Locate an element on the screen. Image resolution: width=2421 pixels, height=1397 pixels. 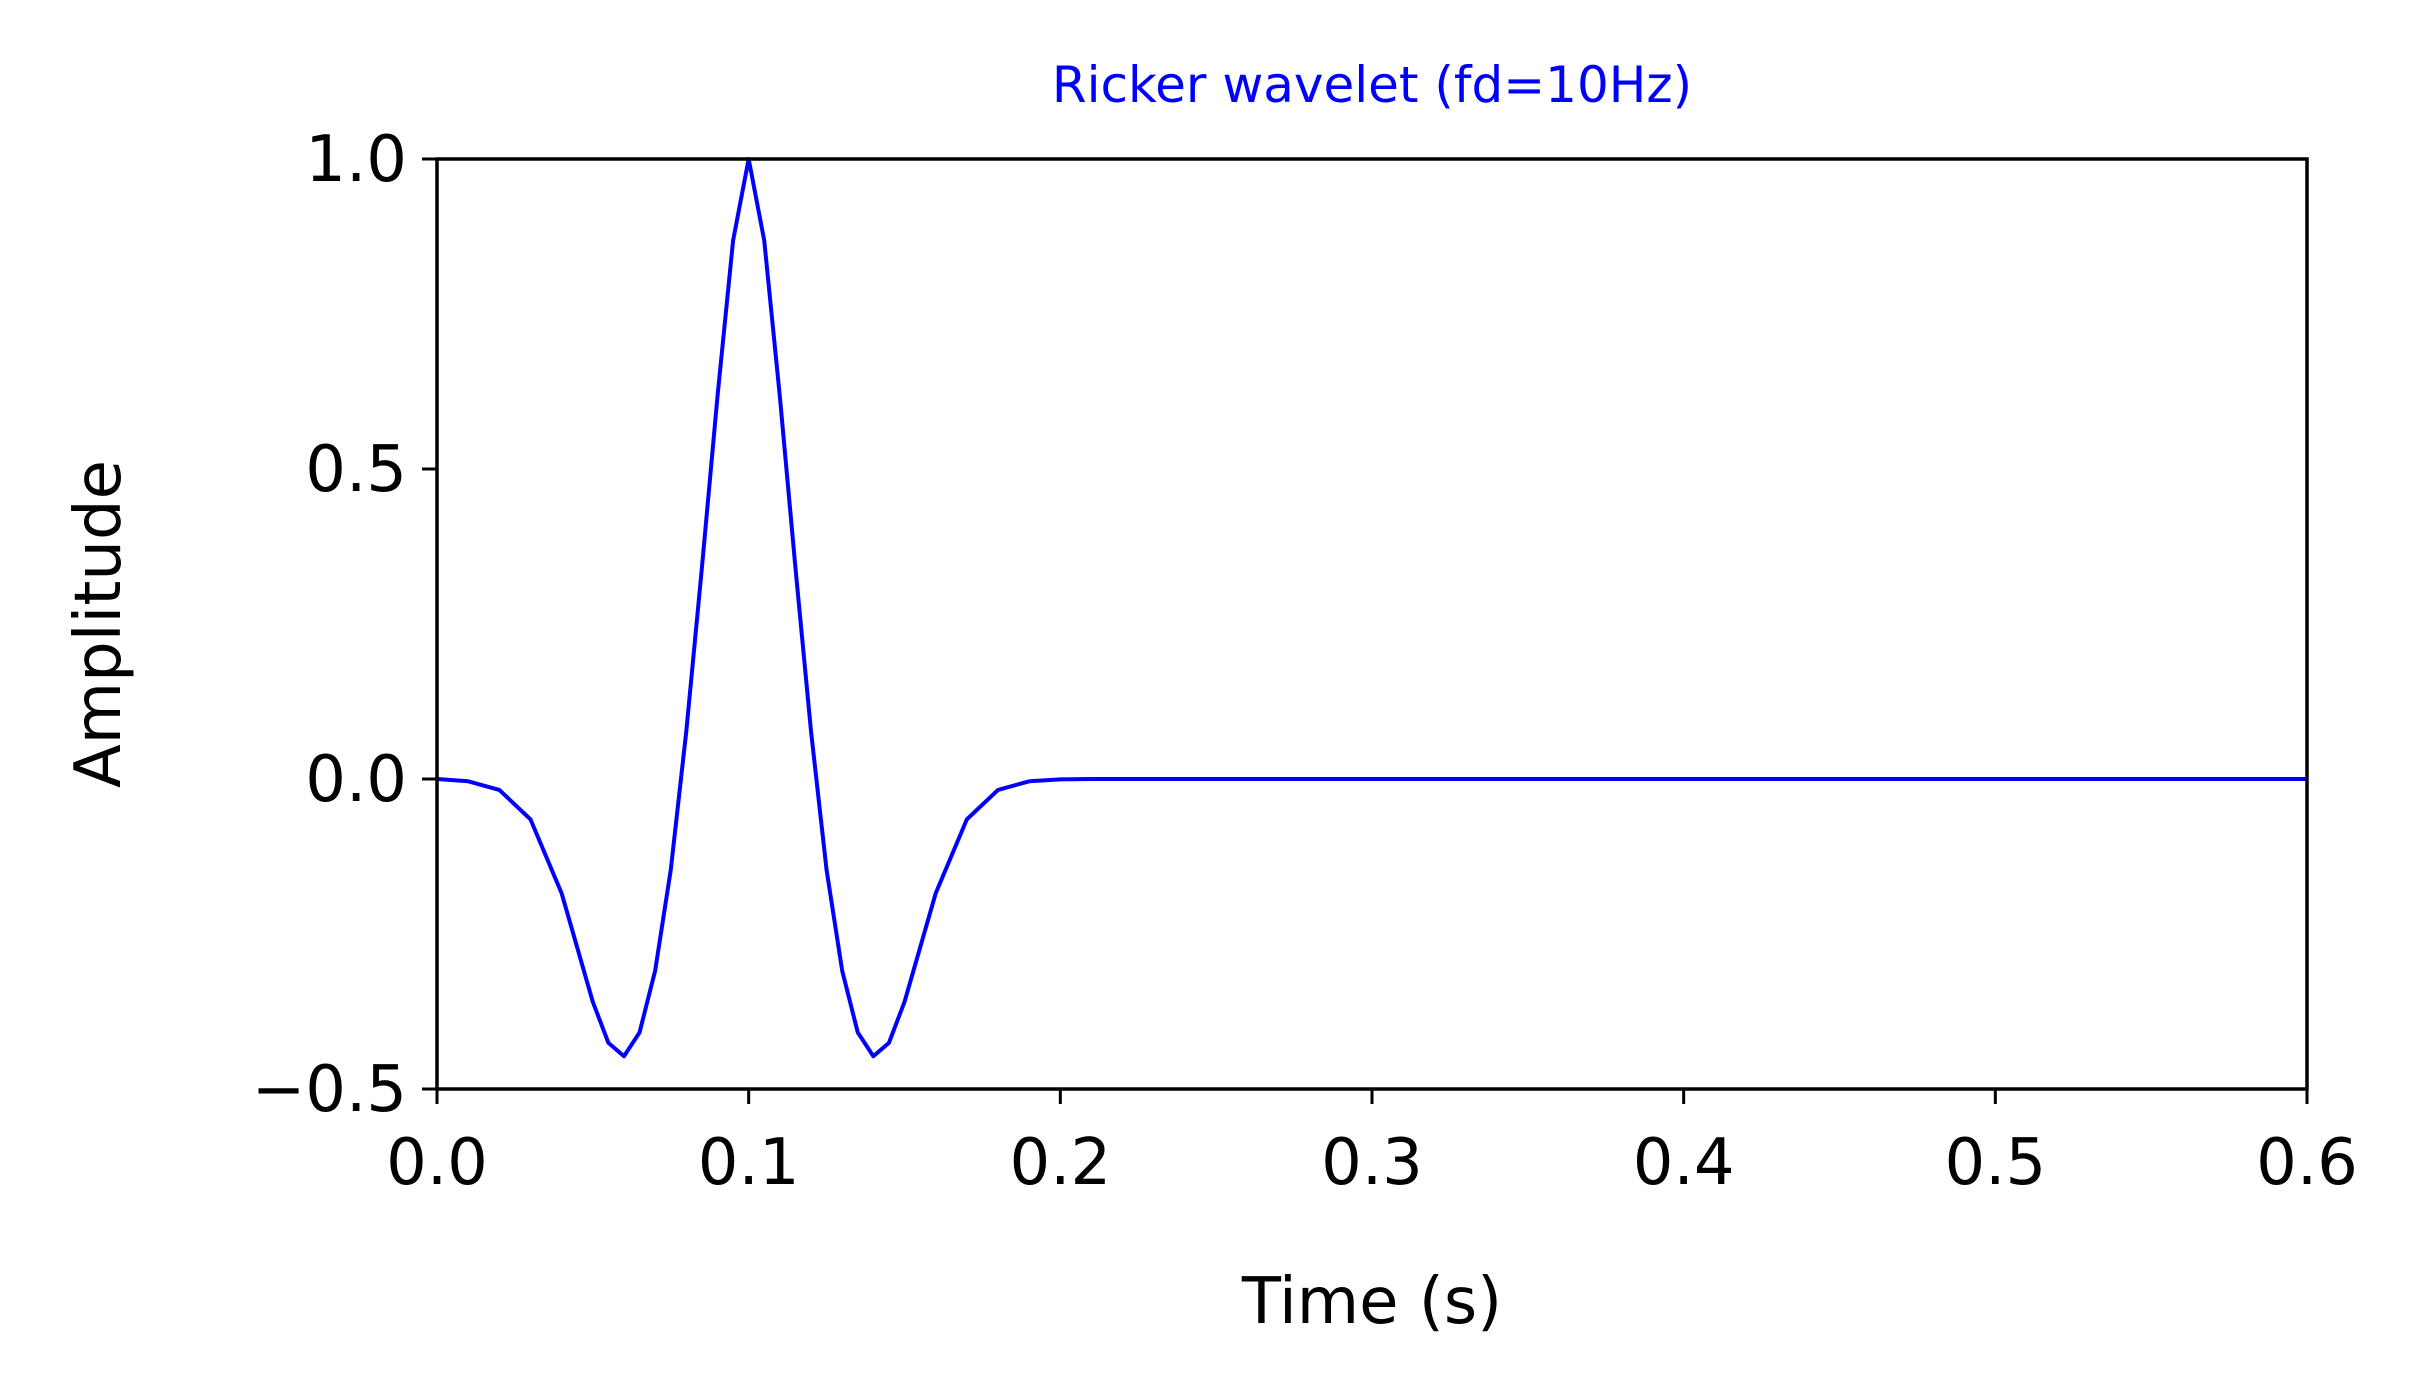
y-axis-ticks: −0.5 0.0 0.5 1.0 is located at coordinates (344, 625).